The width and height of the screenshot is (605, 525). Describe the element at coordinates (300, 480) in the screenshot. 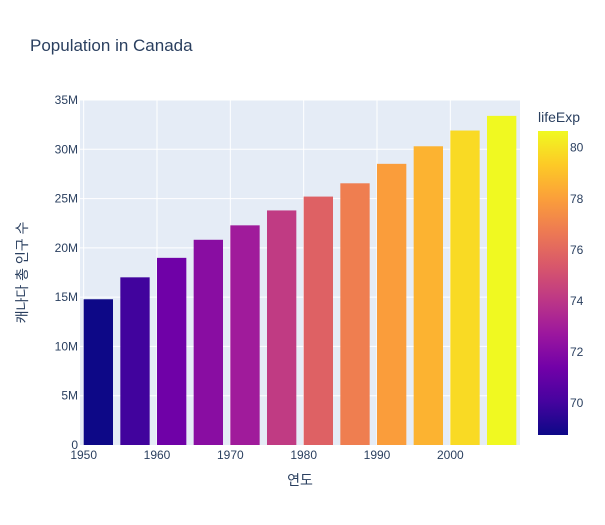

I see `x-axis-title: 연도` at that location.